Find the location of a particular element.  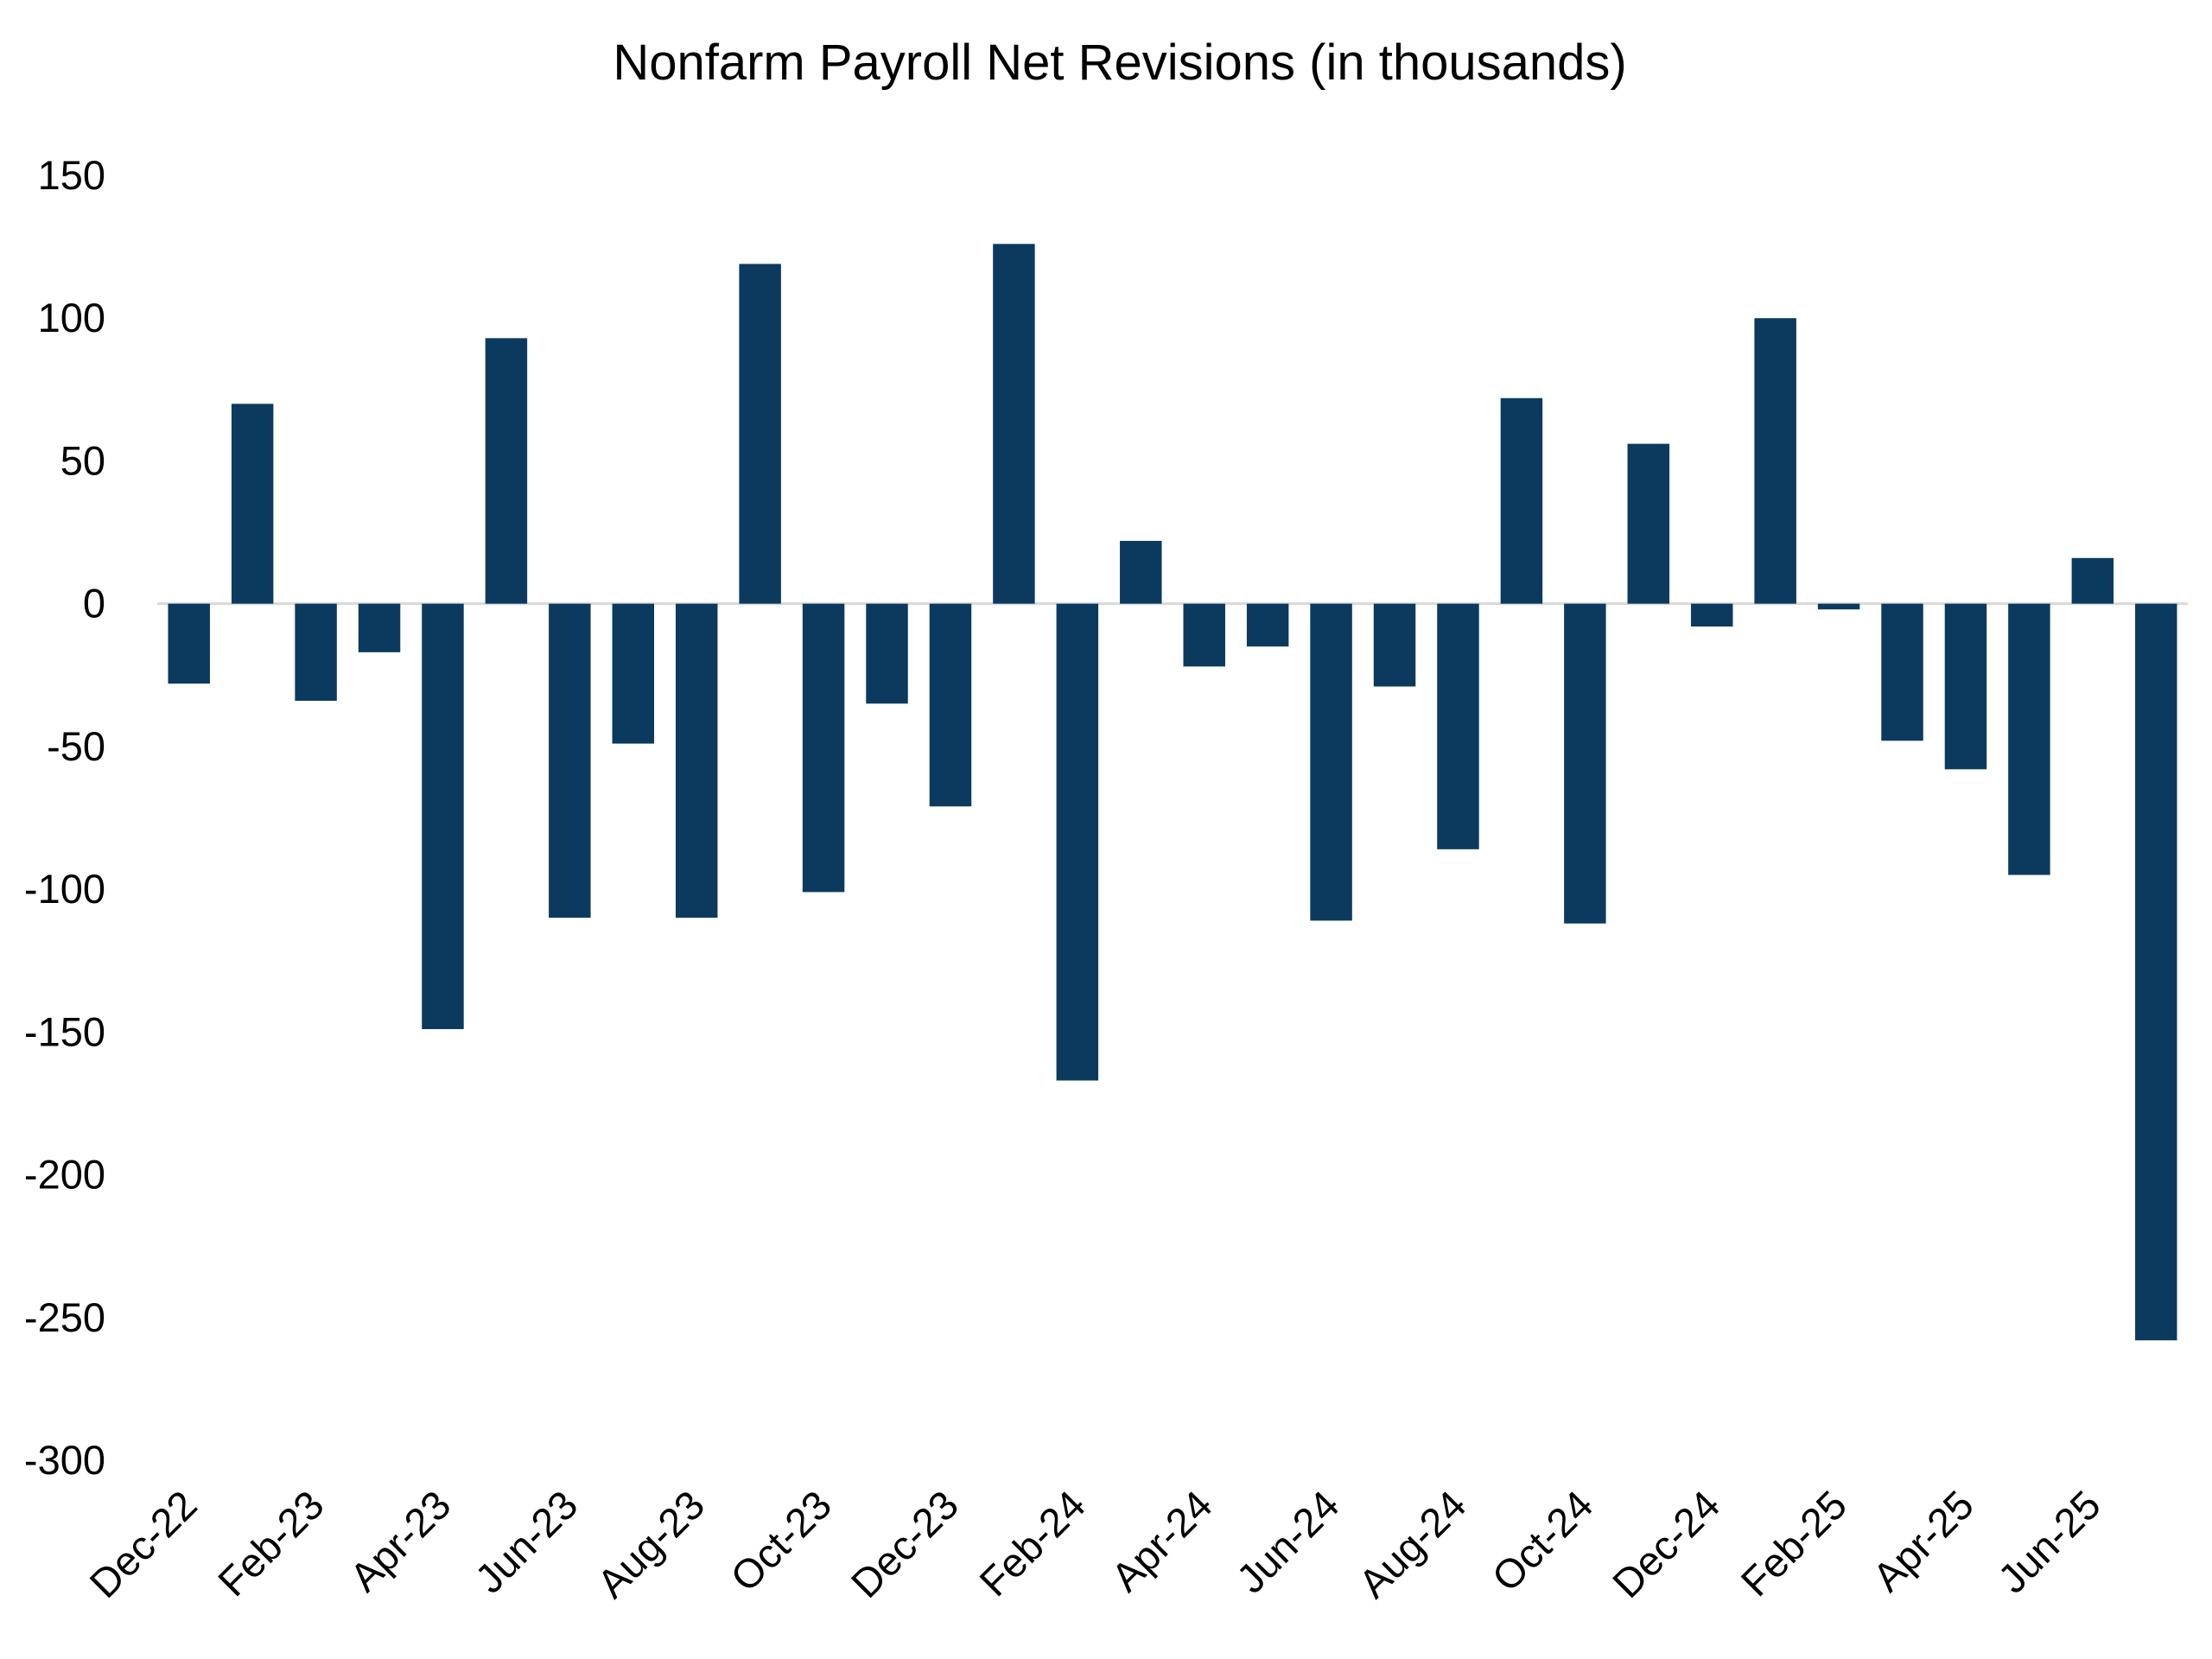

y-tick-label: -150 is located at coordinates (64, 1031).